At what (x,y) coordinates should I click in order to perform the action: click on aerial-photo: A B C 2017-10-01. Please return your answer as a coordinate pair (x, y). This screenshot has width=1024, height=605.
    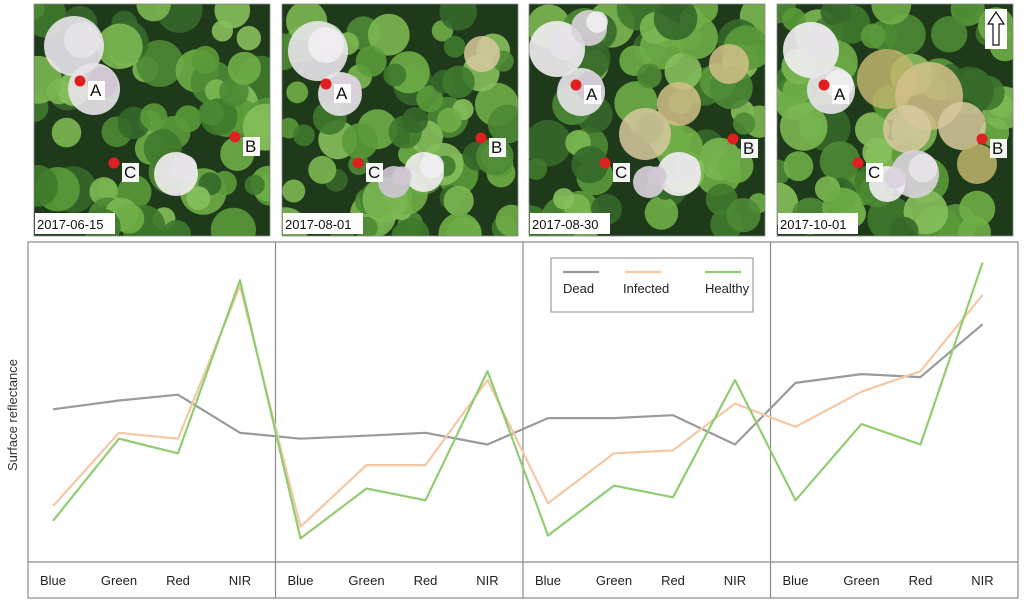
    Looking at the image, I should click on (895, 120).